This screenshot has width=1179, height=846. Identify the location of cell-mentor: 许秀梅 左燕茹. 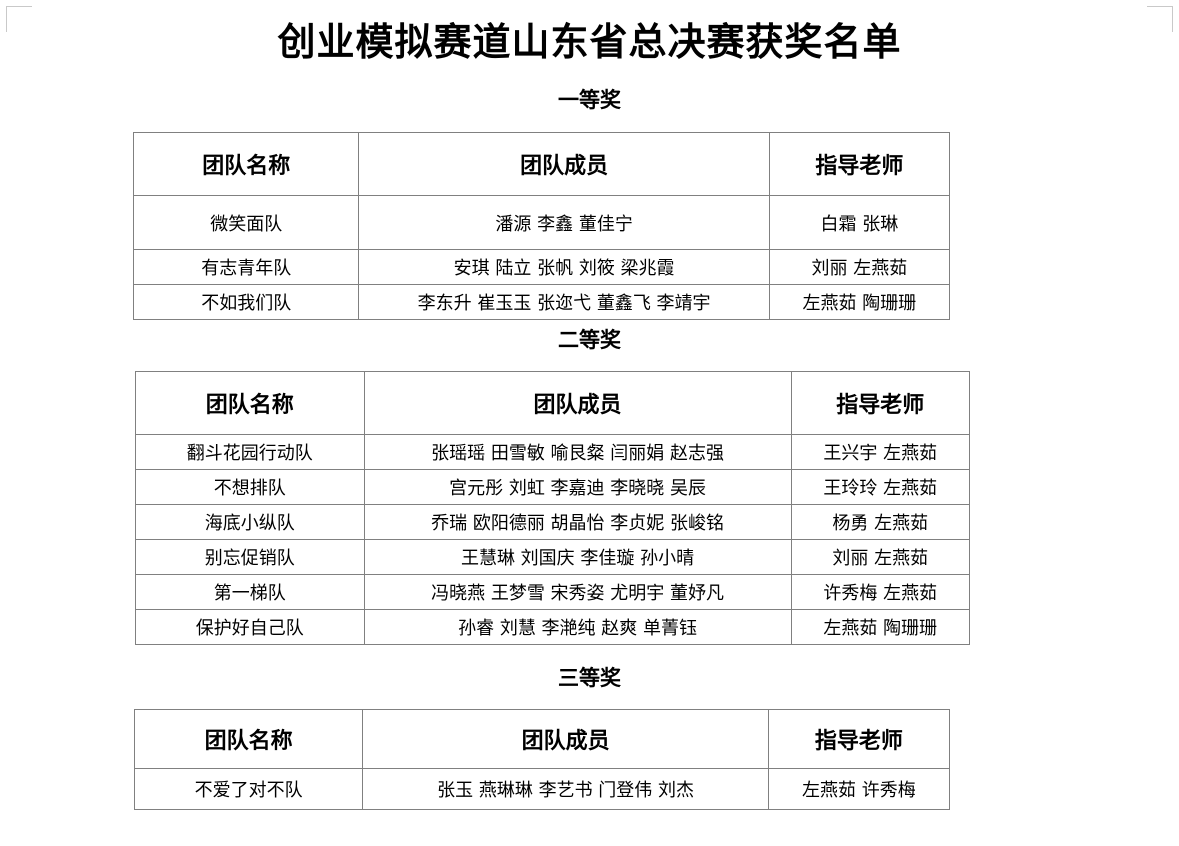
(880, 592).